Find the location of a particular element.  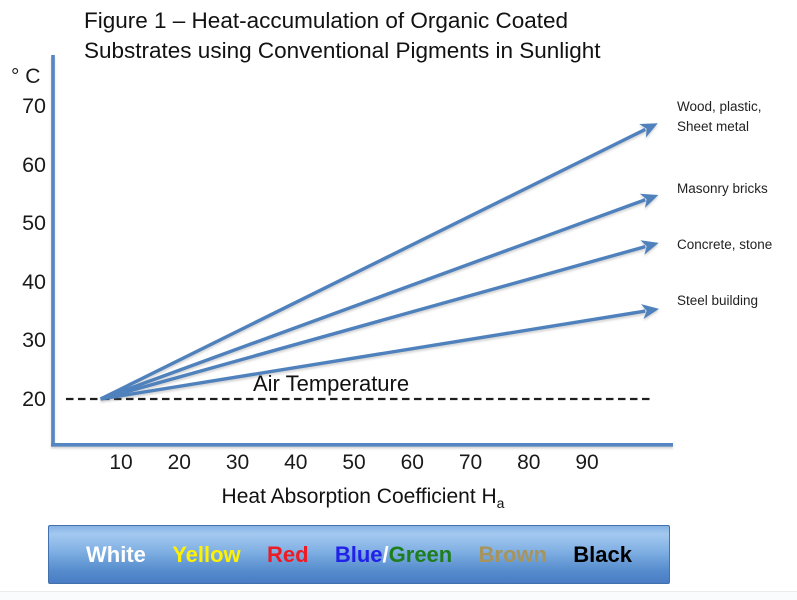

x-tick-label: 40 is located at coordinates (296, 462).